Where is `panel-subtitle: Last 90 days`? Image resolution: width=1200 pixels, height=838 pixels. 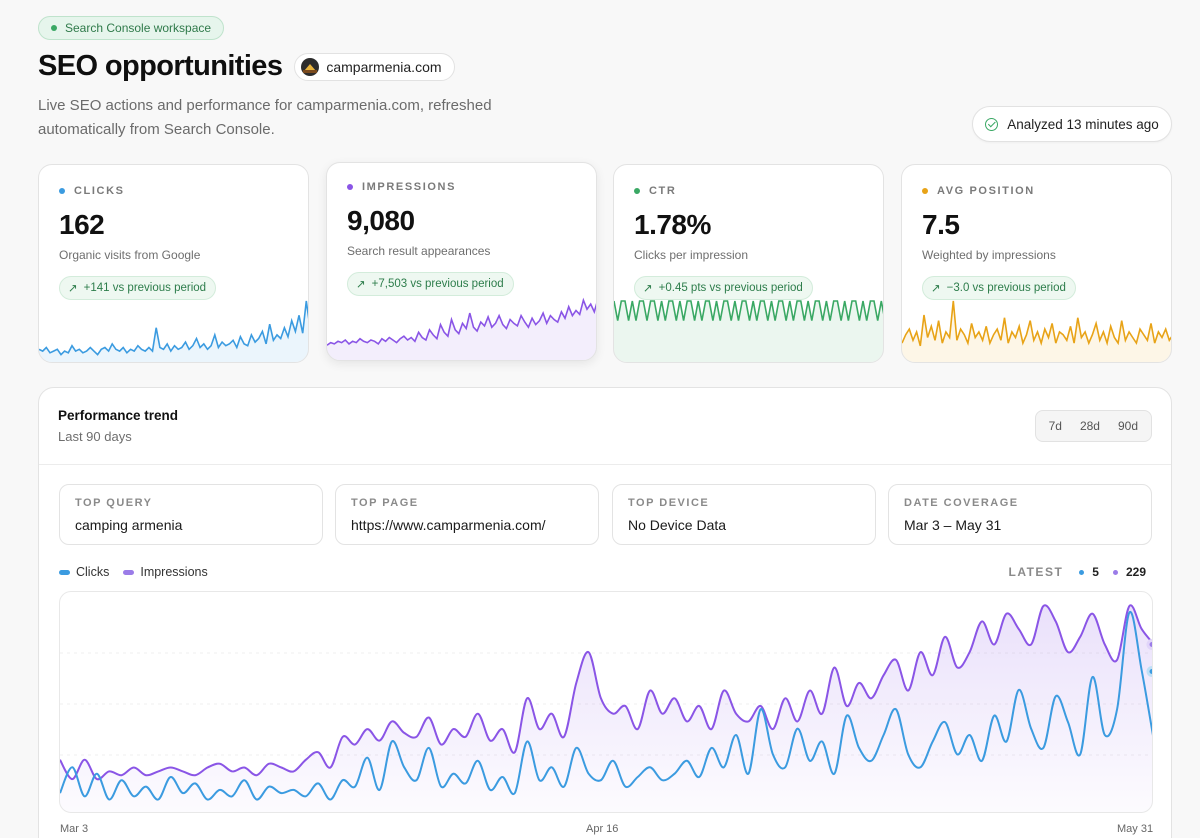 panel-subtitle: Last 90 days is located at coordinates (95, 436).